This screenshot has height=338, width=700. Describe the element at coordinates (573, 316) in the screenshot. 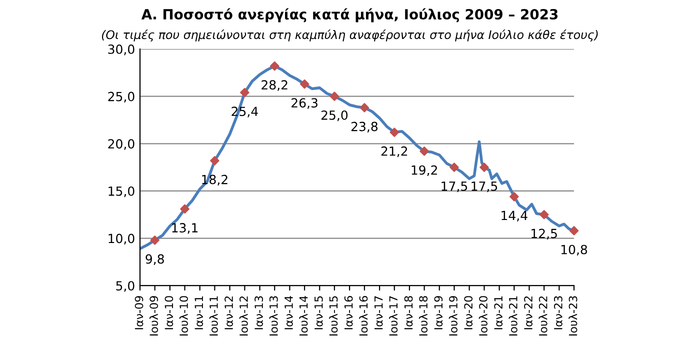

I see `x-tick-label: Ιουλ-23` at that location.